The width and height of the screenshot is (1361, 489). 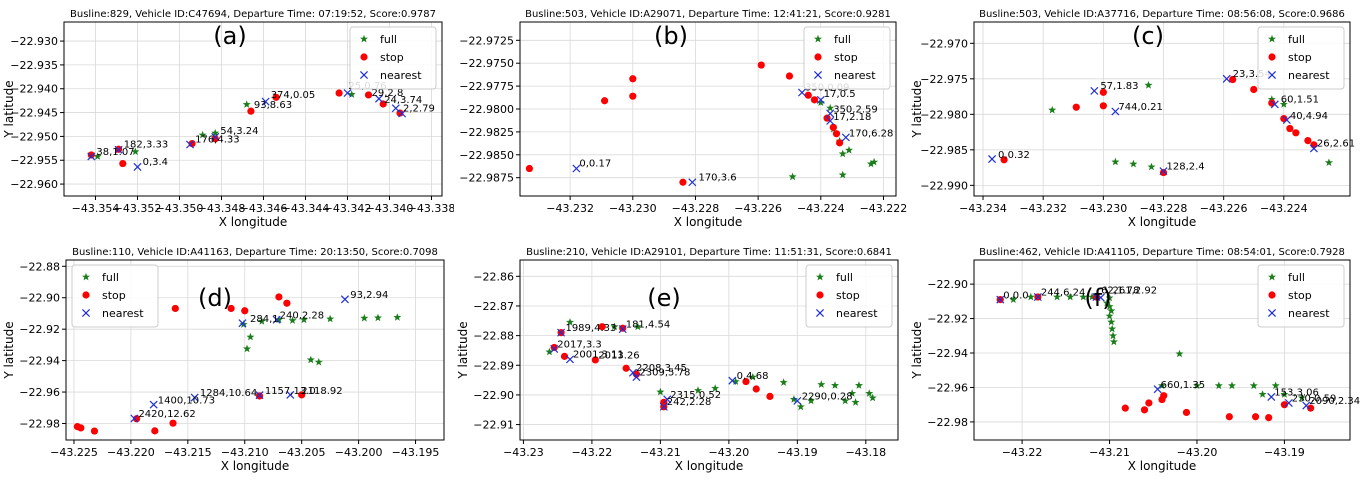 I want to click on x-tick-label: −43.18, so click(x=865, y=452).